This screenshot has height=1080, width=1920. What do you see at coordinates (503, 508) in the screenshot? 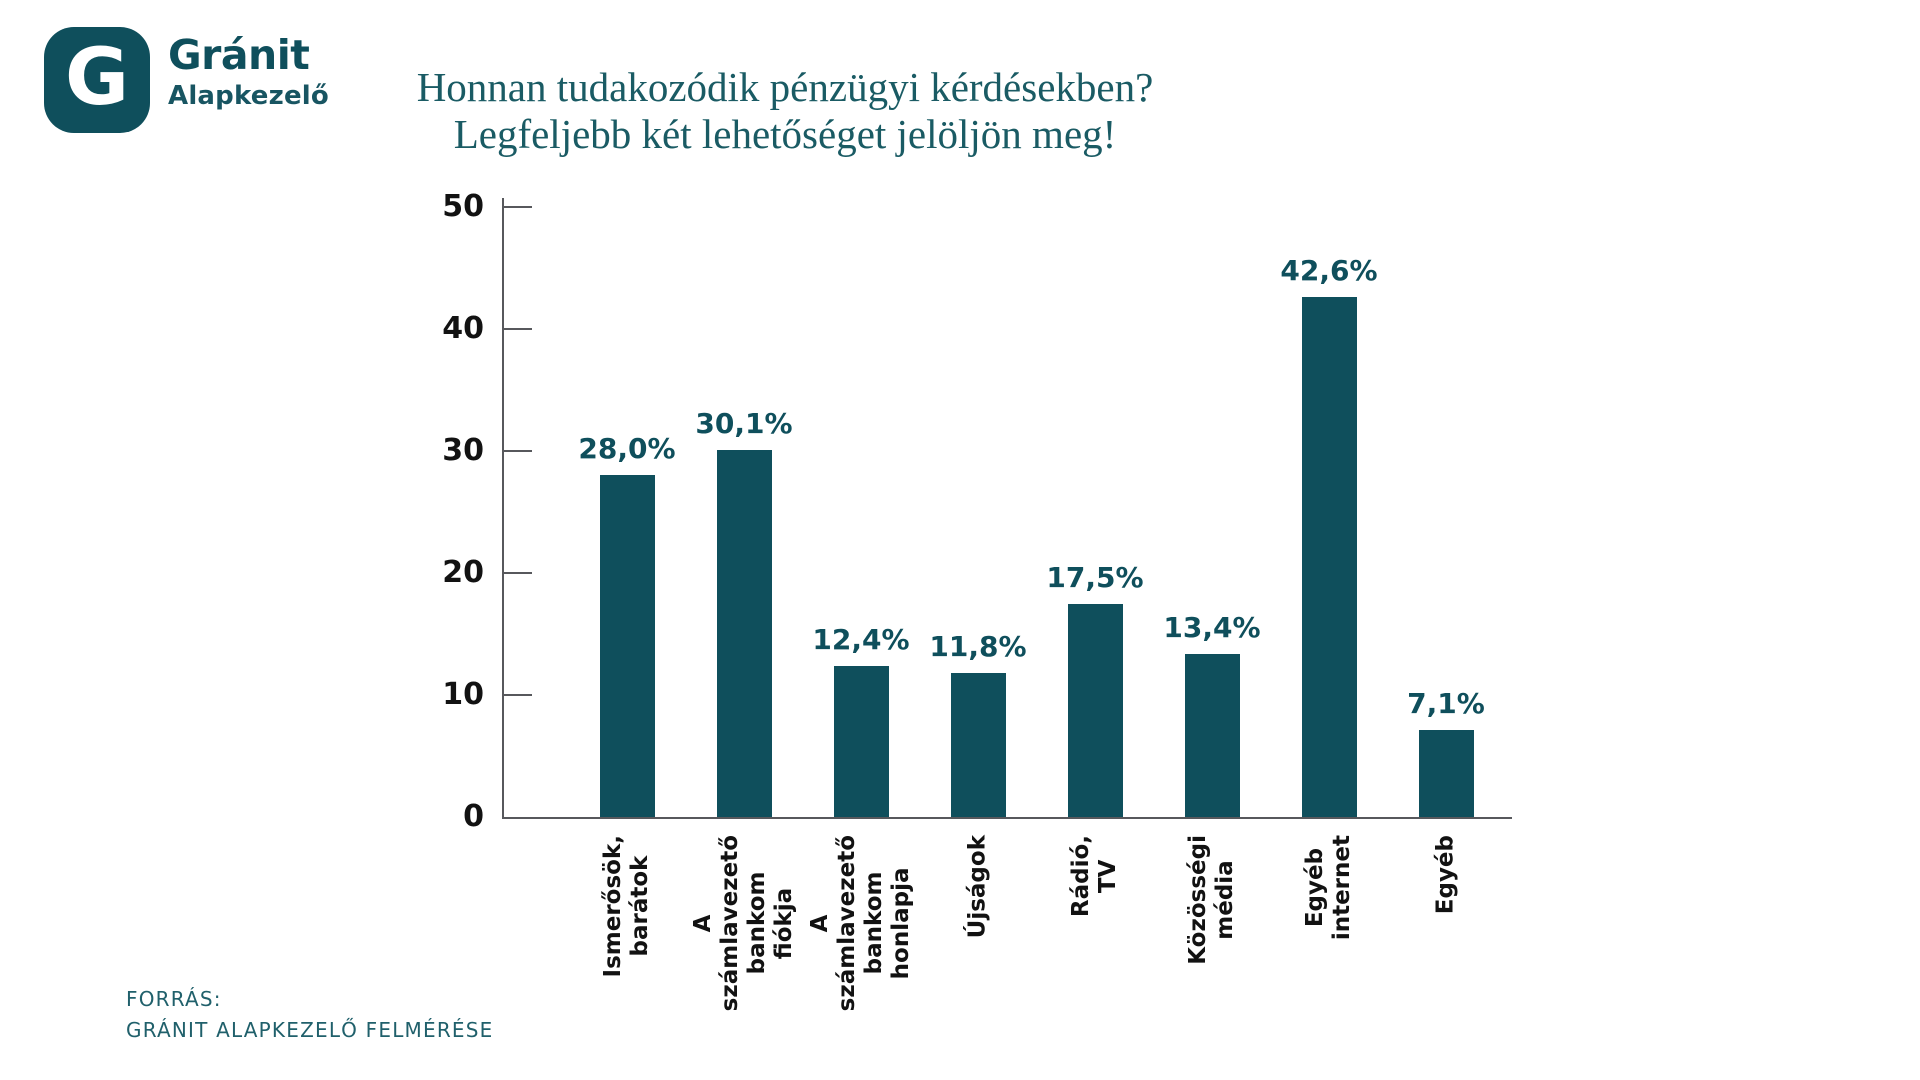
I see `y-axis-line` at bounding box center [503, 508].